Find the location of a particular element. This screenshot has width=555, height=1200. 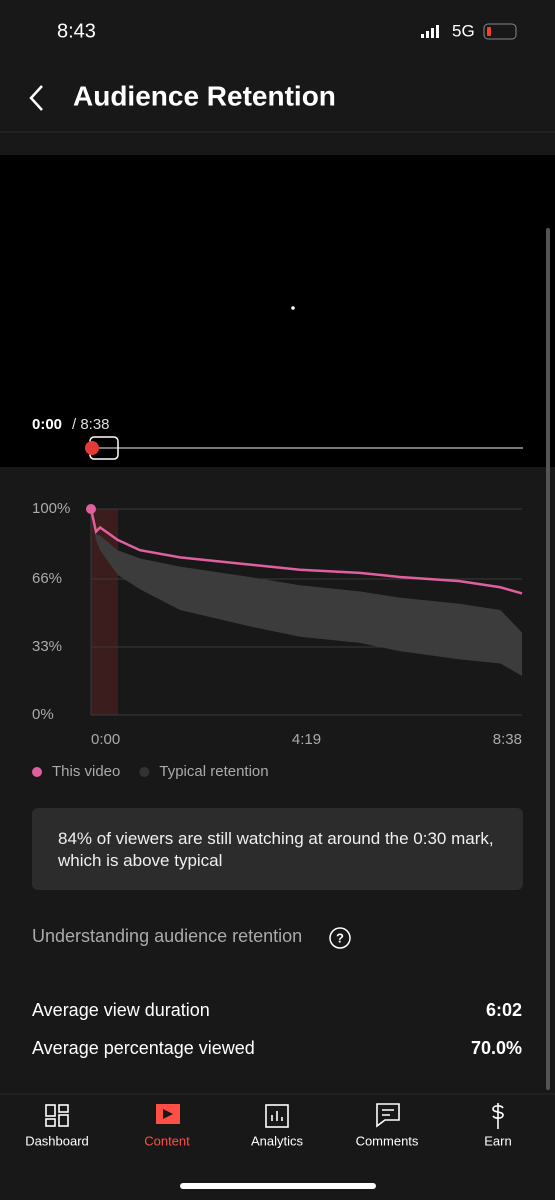

video-frame is located at coordinates (293, 308).